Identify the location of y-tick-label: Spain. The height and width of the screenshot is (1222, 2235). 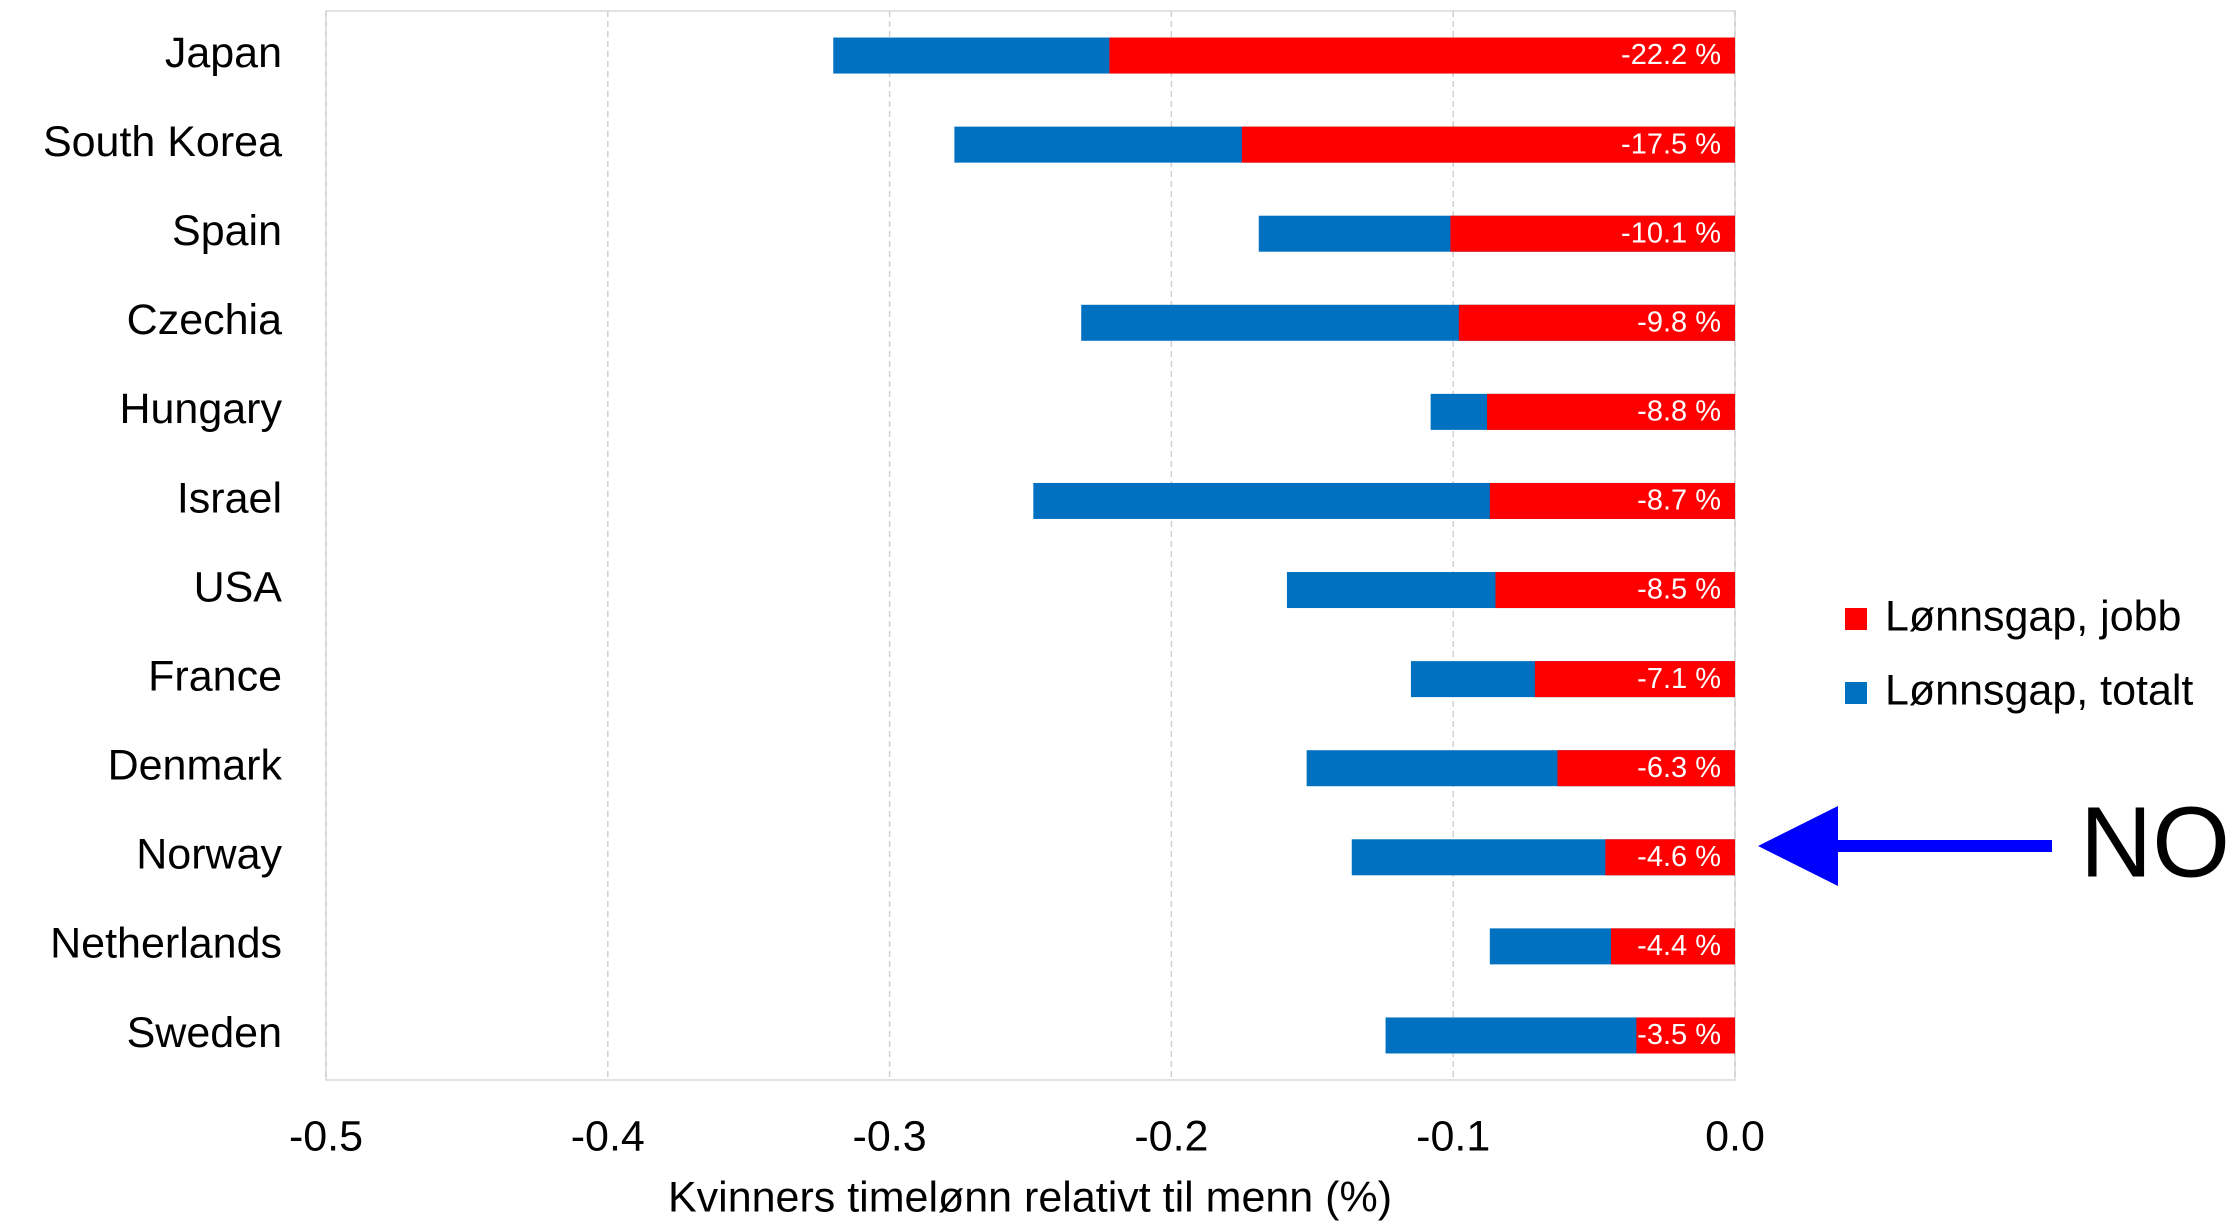
(227, 231).